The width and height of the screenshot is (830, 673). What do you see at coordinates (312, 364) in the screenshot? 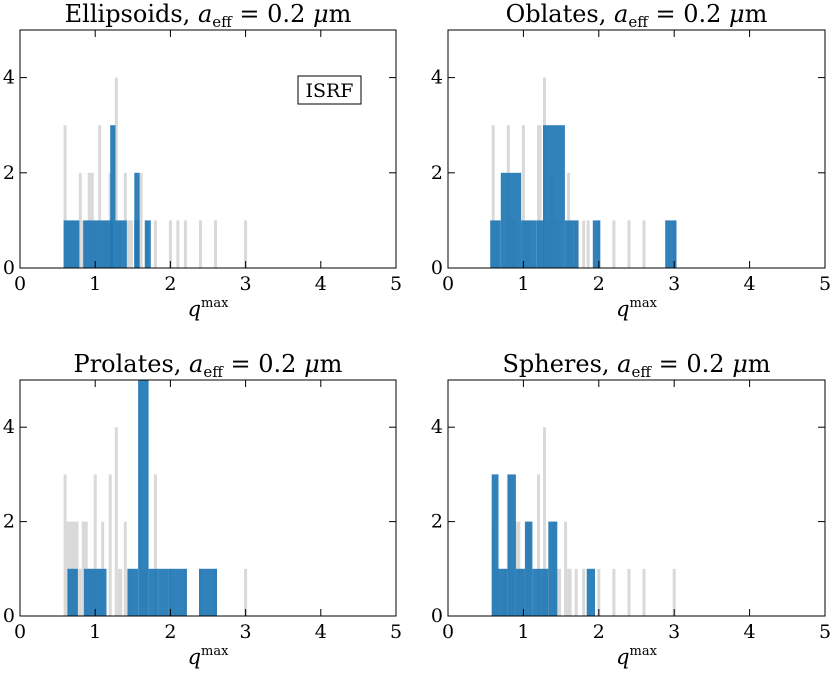
I see `title-mu: μ` at bounding box center [312, 364].